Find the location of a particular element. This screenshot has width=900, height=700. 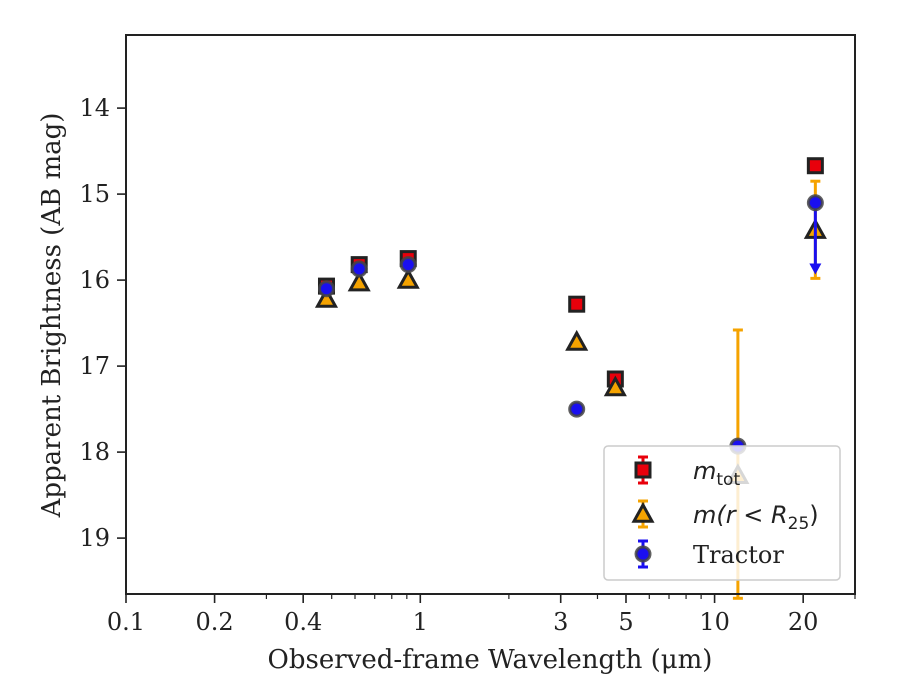

x-tick-label: 10 is located at coordinates (714, 622).